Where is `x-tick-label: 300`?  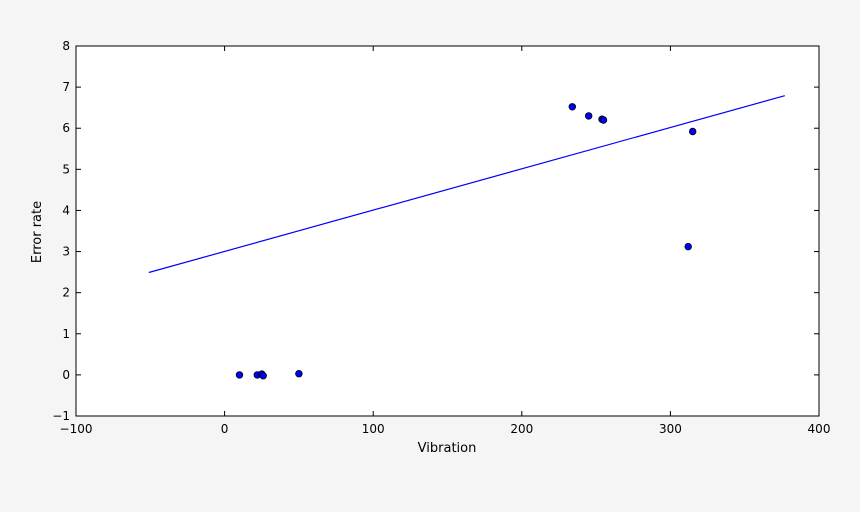
x-tick-label: 300 is located at coordinates (670, 429).